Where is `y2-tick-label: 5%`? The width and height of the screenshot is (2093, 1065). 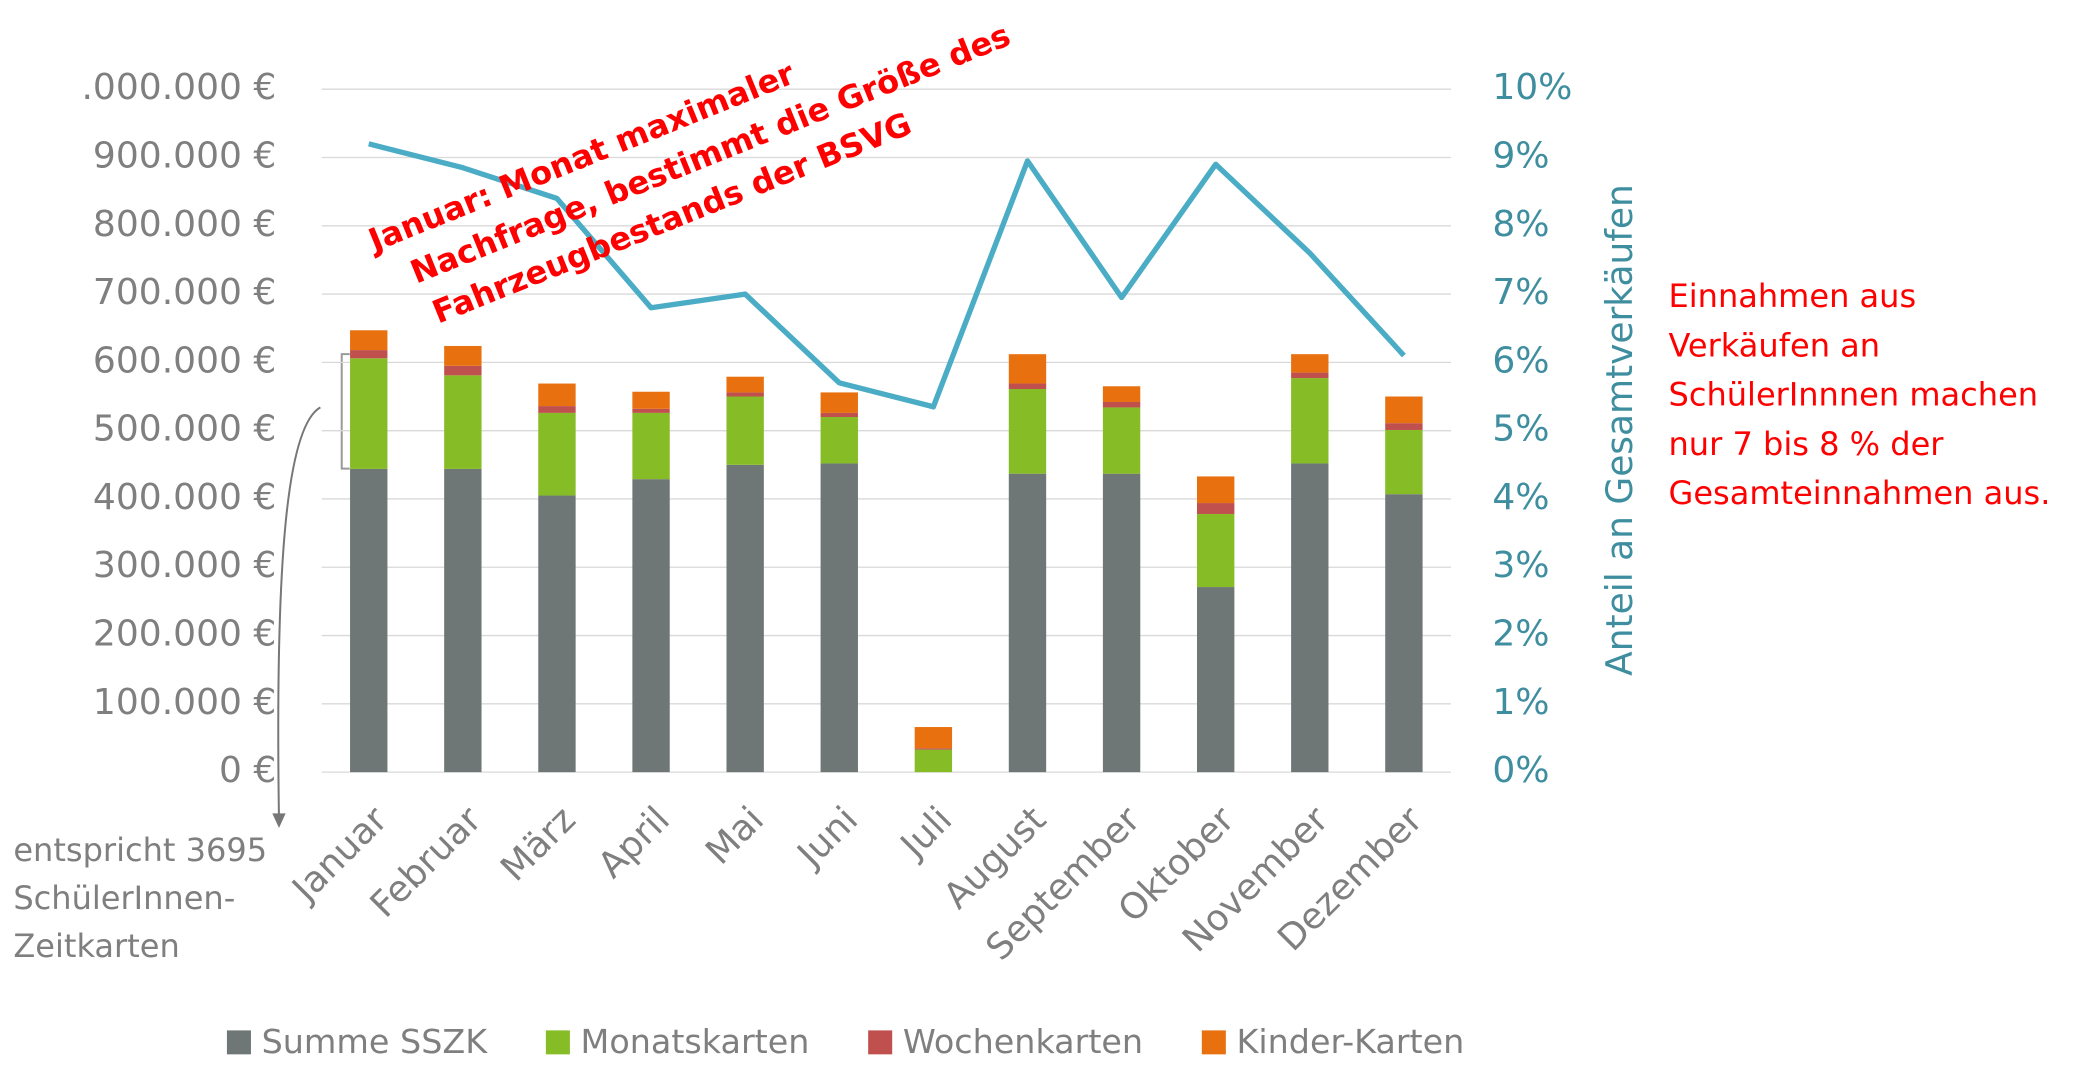 y2-tick-label: 5% is located at coordinates (1520, 429).